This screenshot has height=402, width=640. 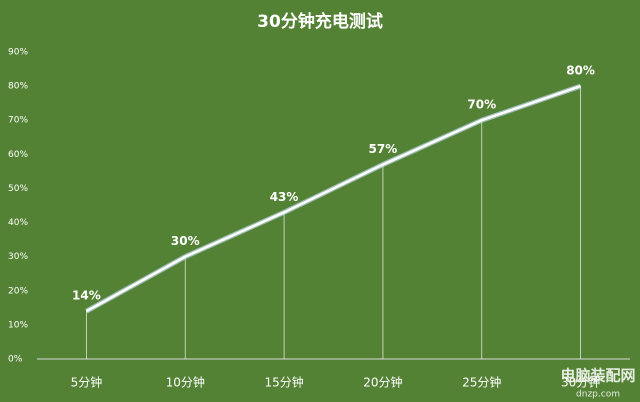 What do you see at coordinates (185, 382) in the screenshot?
I see `x-tick-label: 10分钟` at bounding box center [185, 382].